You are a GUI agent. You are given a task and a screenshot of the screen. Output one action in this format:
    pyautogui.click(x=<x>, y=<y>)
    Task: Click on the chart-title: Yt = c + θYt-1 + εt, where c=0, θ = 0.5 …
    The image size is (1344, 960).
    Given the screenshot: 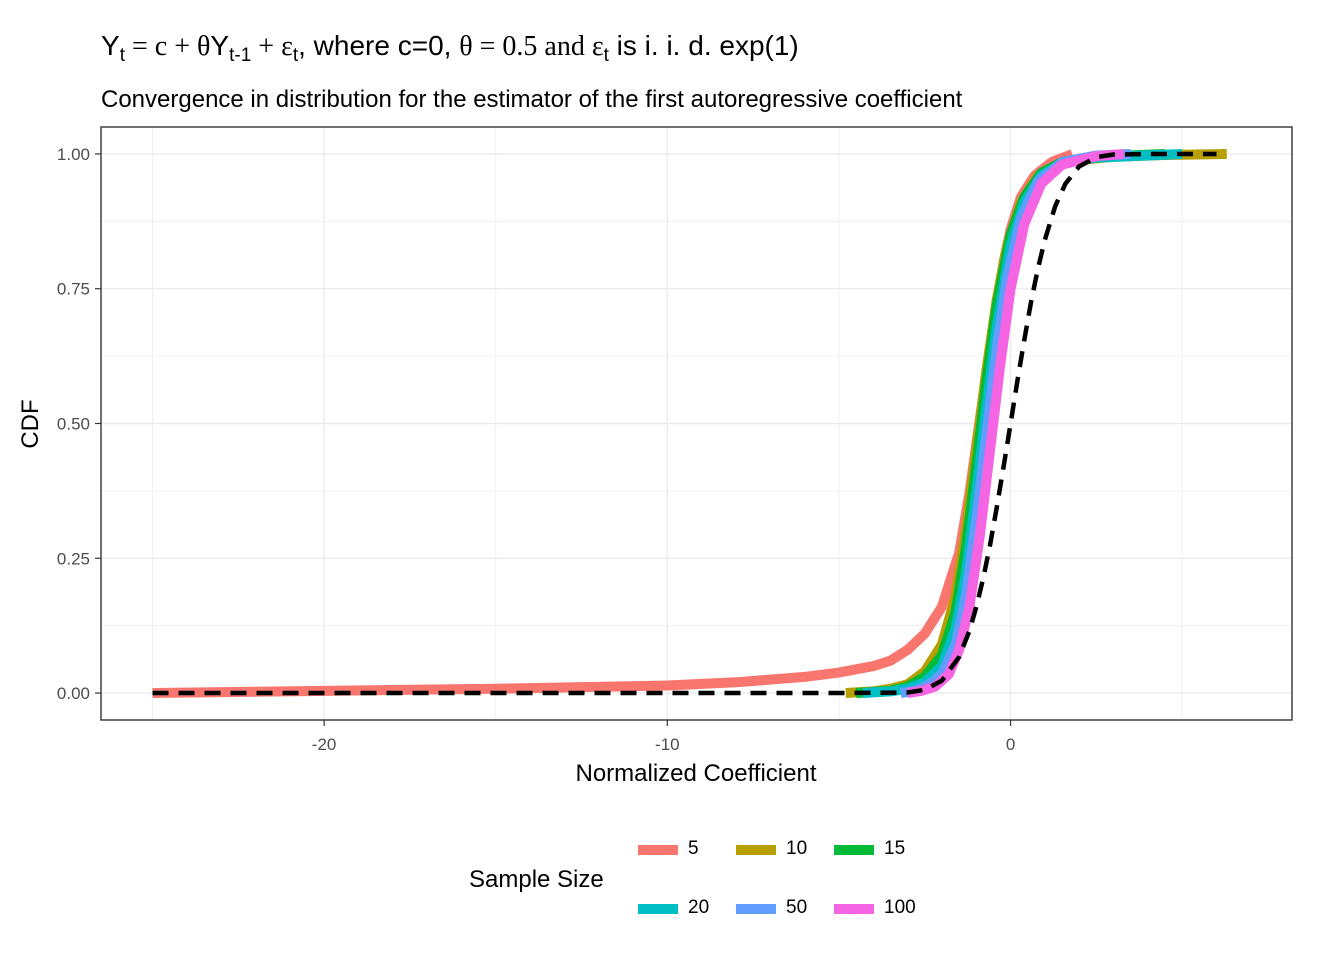 What is the action you would take?
    pyautogui.click(x=450, y=48)
    